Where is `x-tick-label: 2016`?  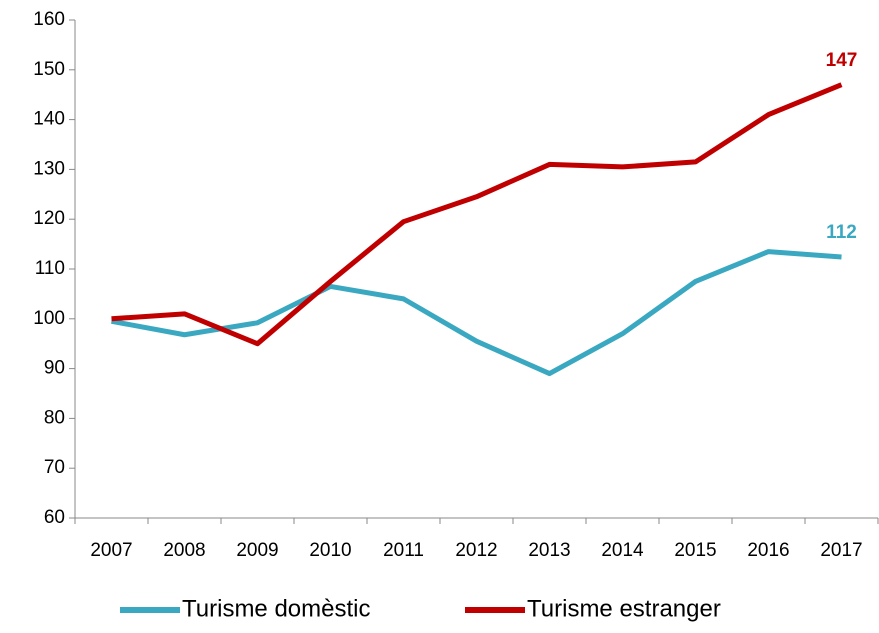 x-tick-label: 2016 is located at coordinates (768, 550).